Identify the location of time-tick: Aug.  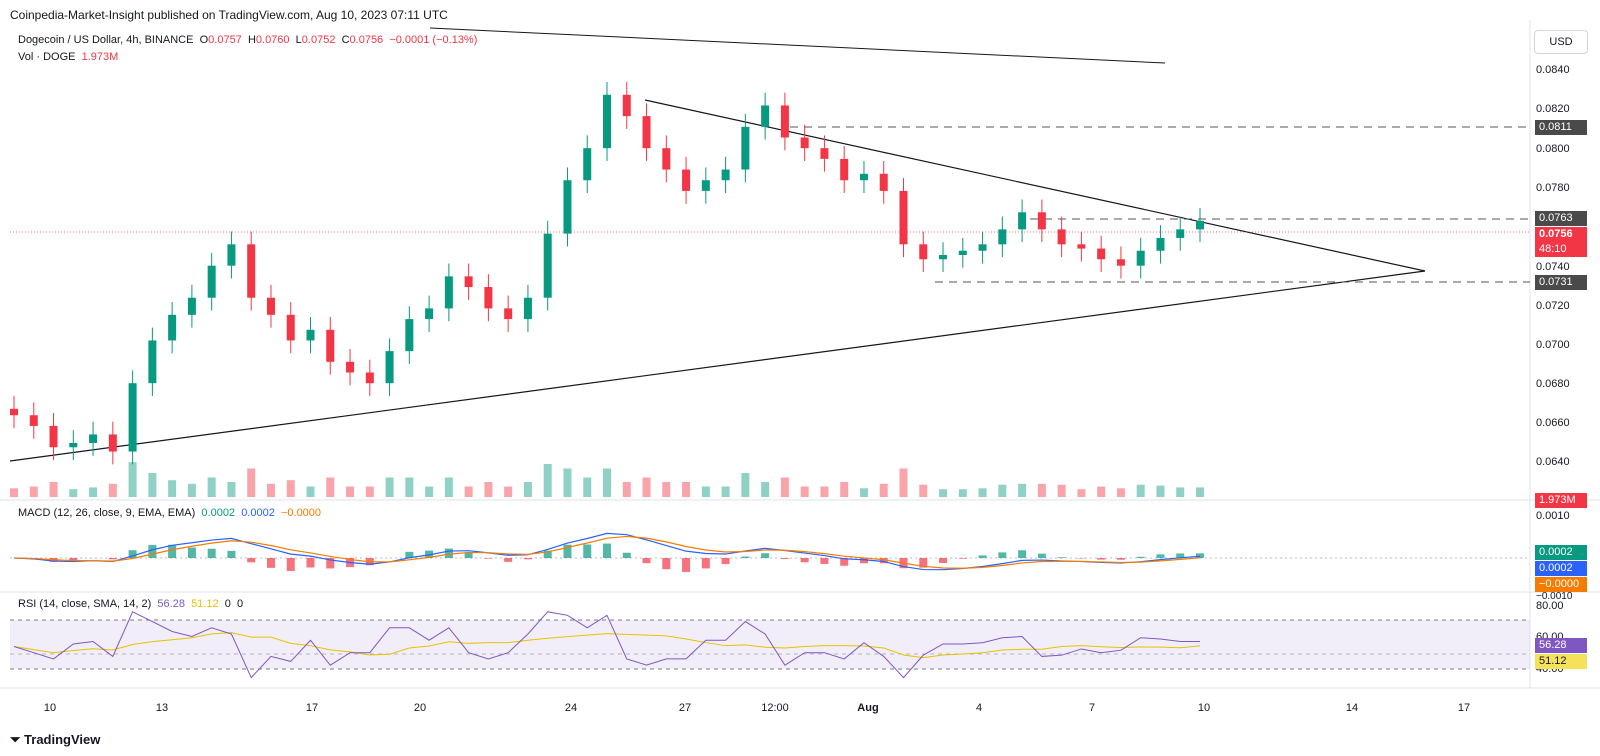
(868, 708).